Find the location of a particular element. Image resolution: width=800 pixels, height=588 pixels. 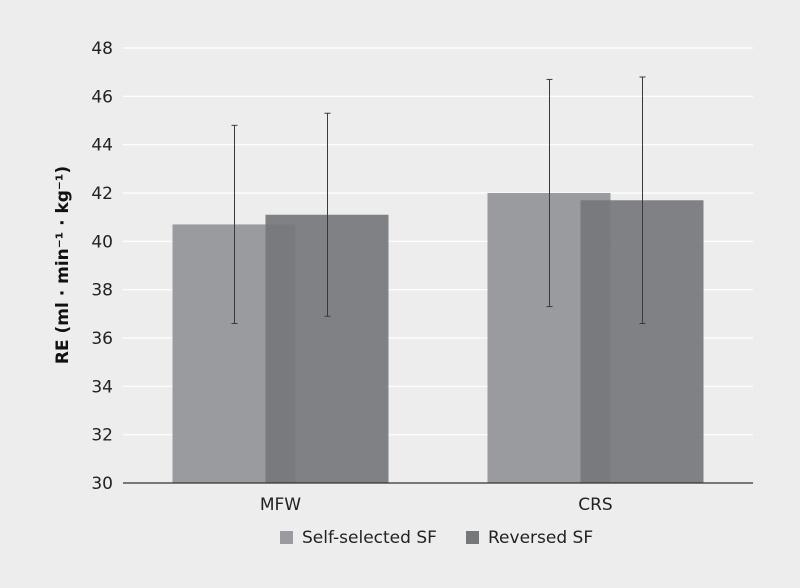

y-axis-label: RE (ml · min⁻¹ · kg⁻¹) is located at coordinates (63, 265).